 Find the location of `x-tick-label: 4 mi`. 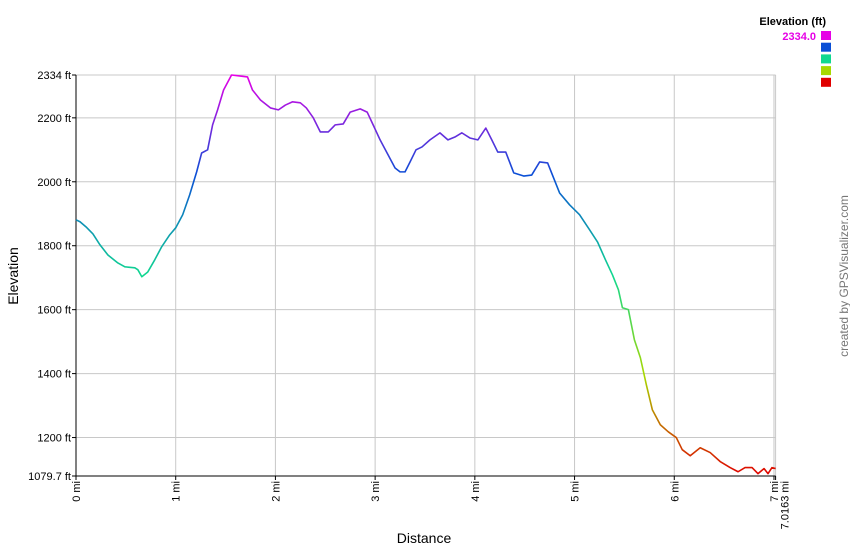

x-tick-label: 4 mi is located at coordinates (476, 491).